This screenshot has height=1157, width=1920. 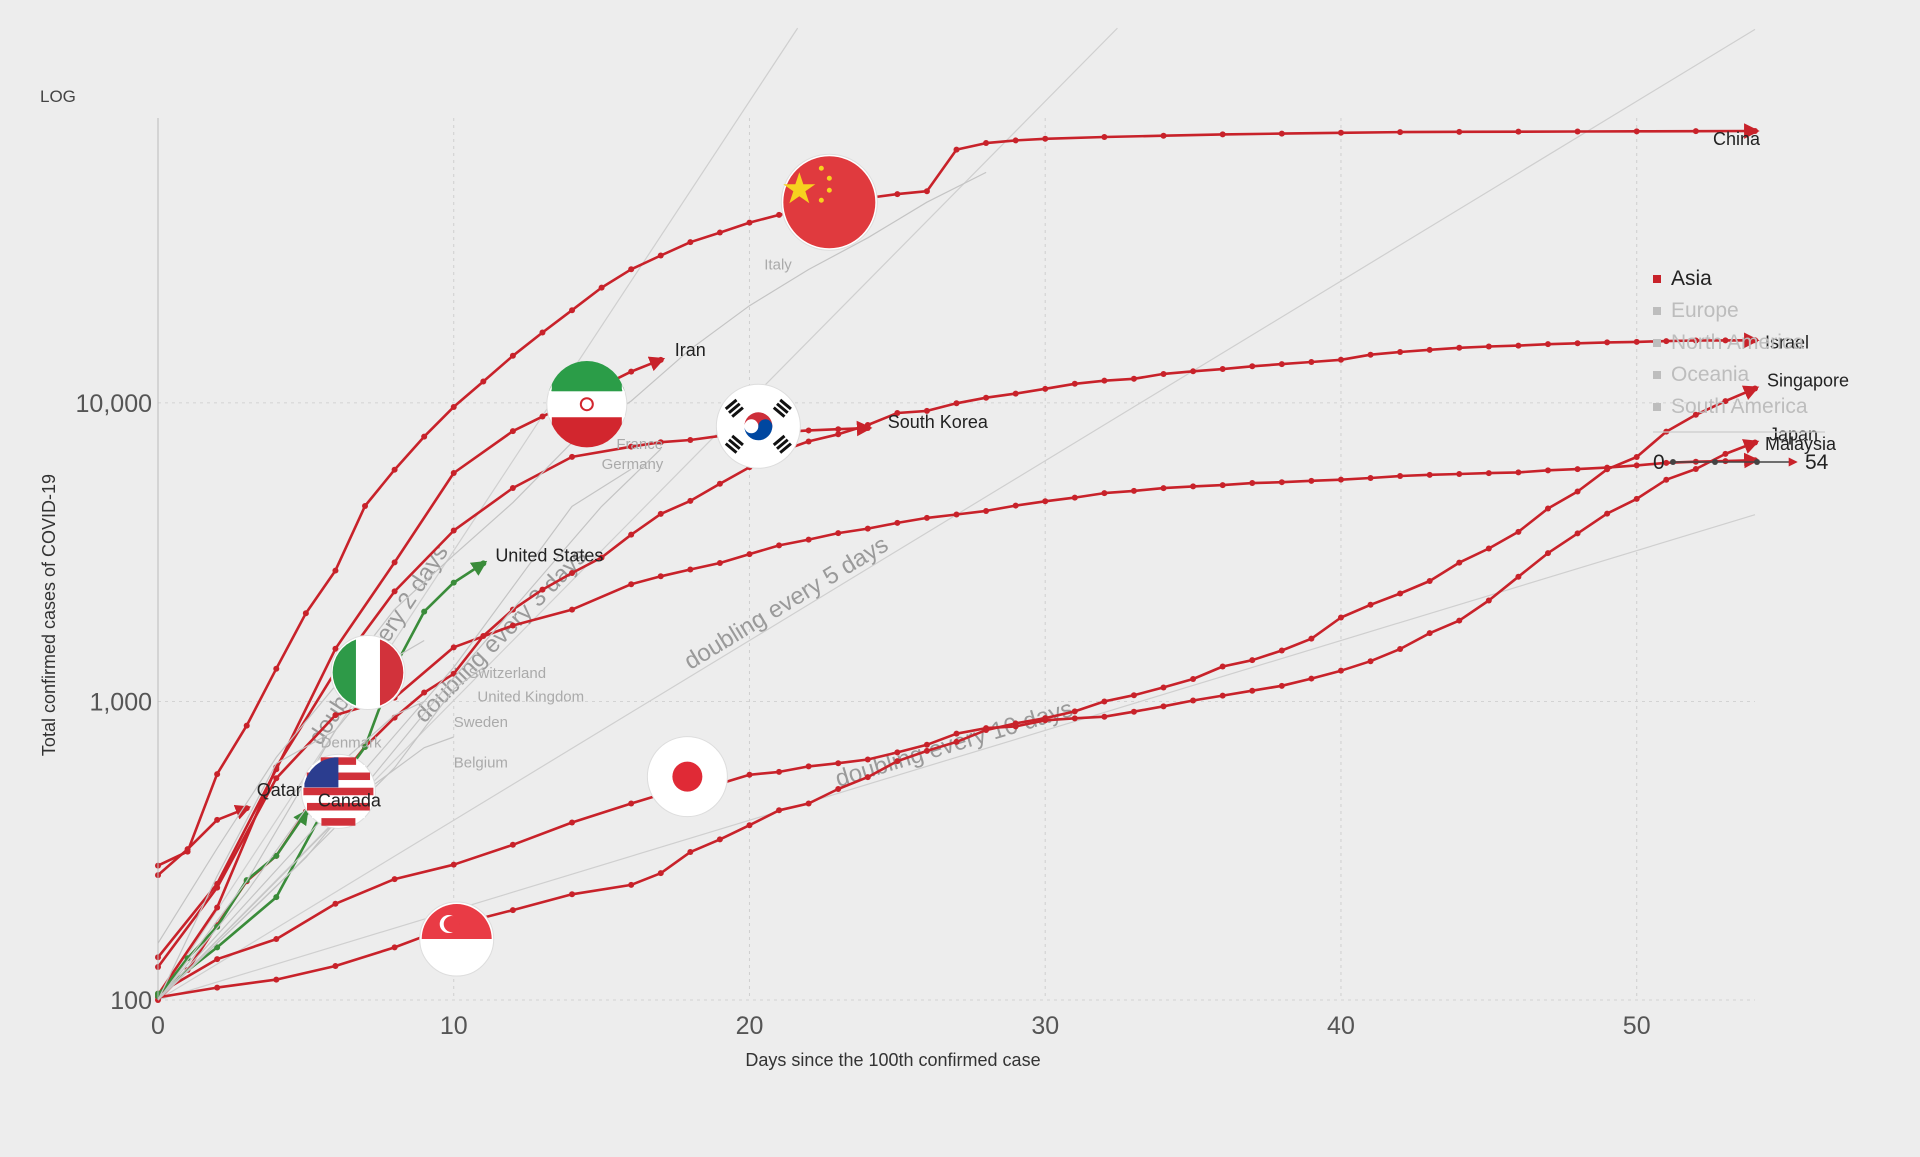 What do you see at coordinates (454, 1026) in the screenshot?
I see `x-tick-label: 10` at bounding box center [454, 1026].